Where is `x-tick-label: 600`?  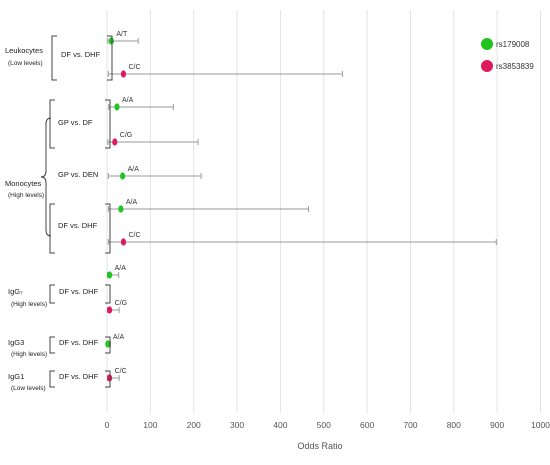
x-tick-label: 600 is located at coordinates (367, 425).